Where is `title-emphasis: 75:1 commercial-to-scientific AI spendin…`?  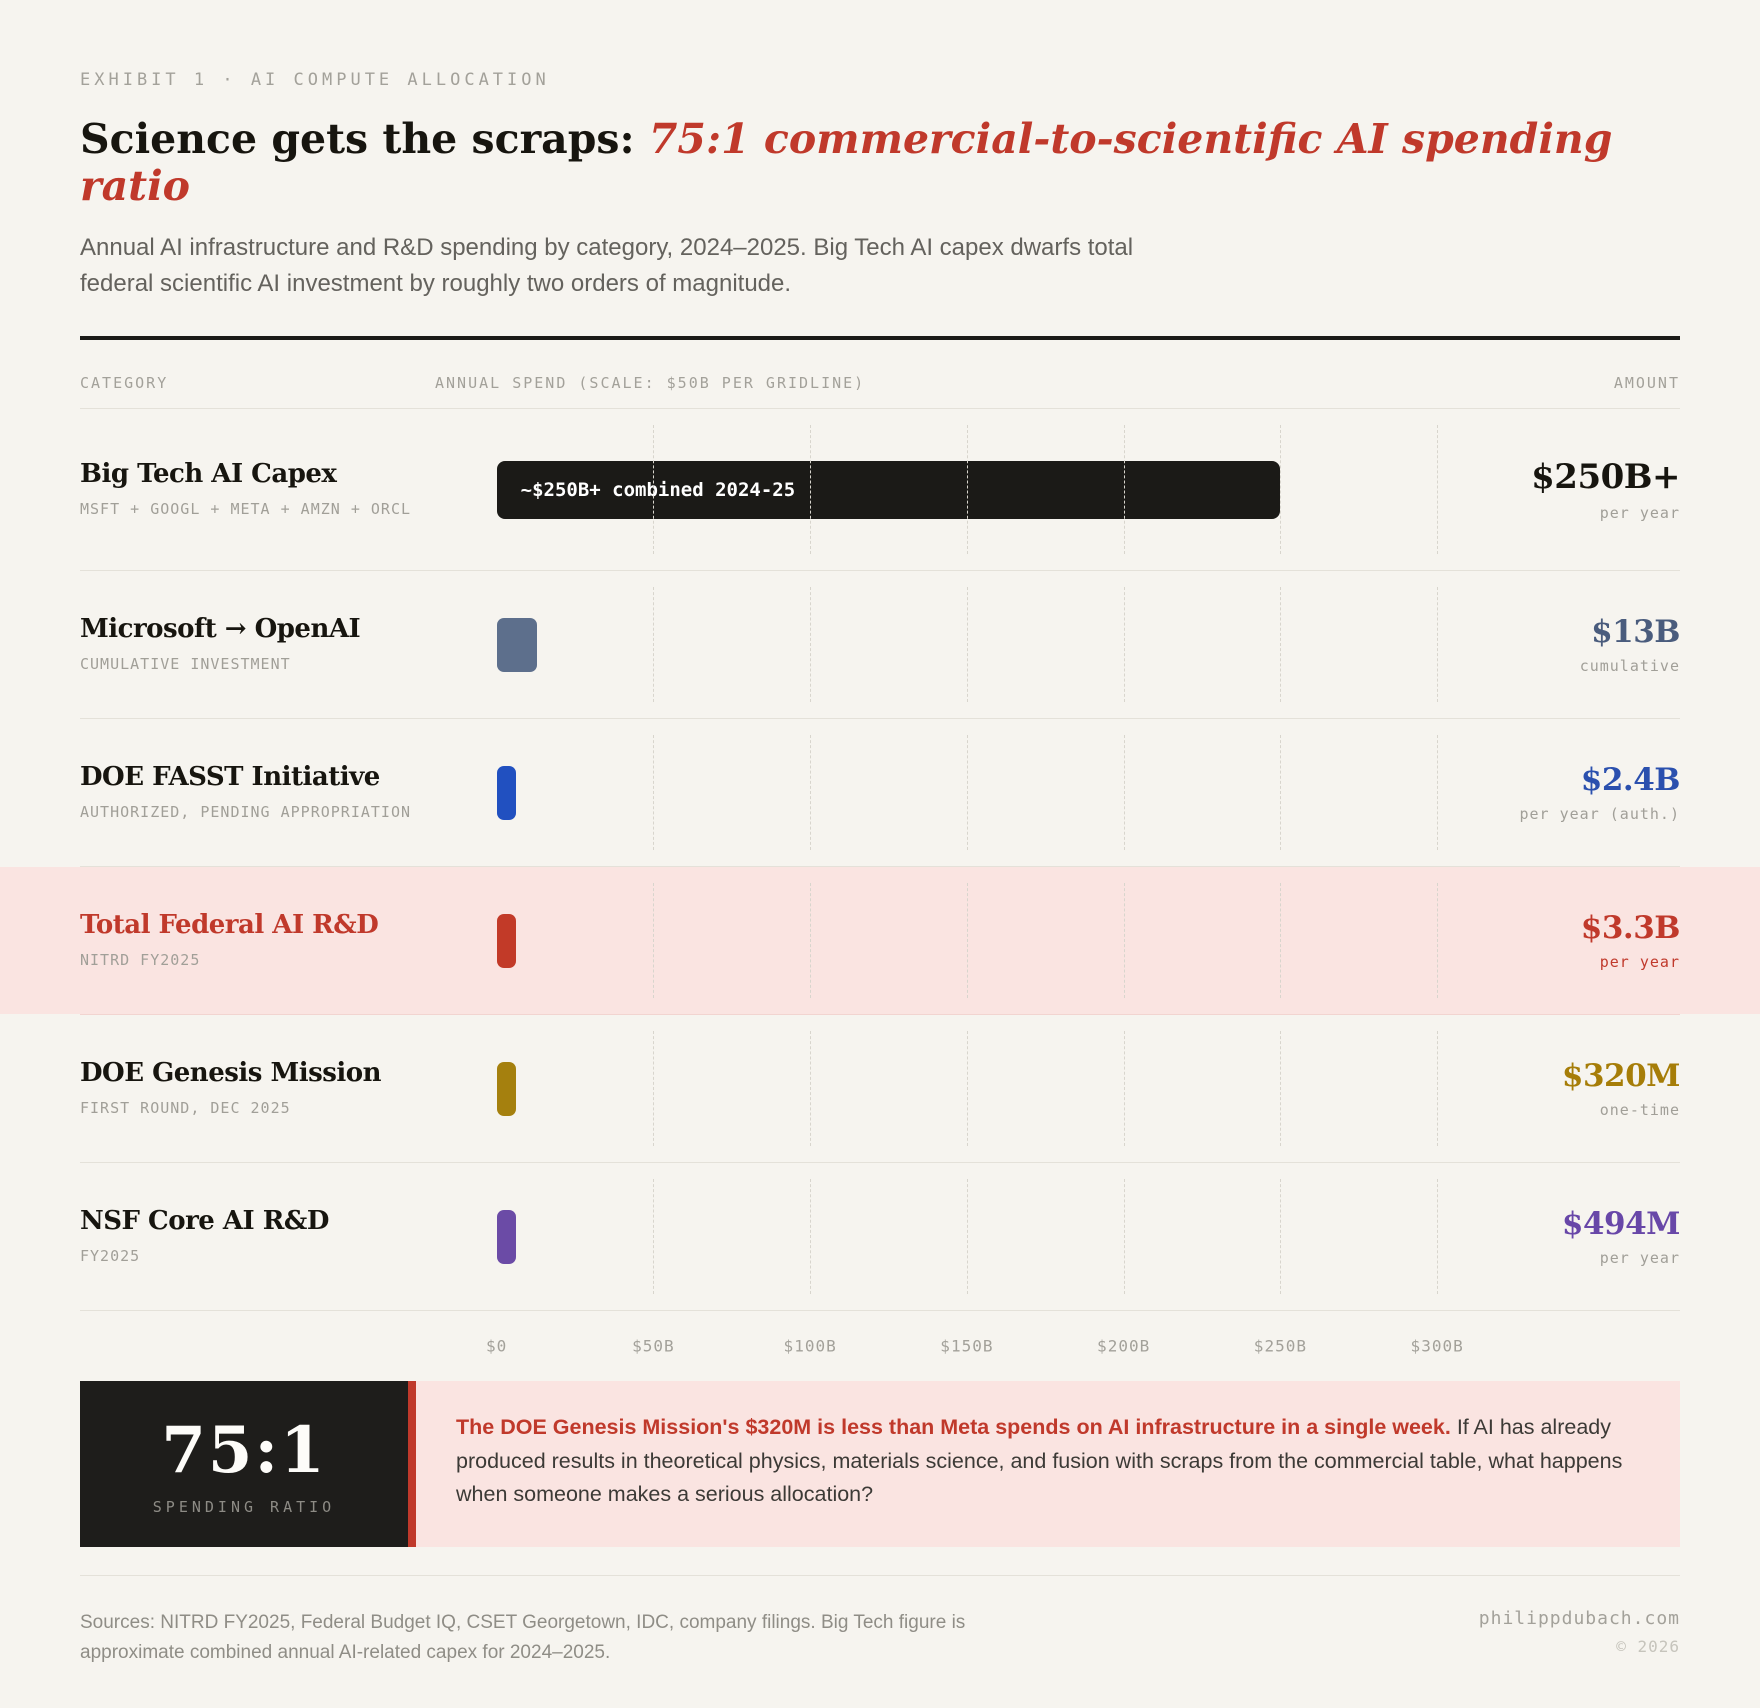
title-emphasis: 75:1 commercial-to-scientific AI spendin… is located at coordinates (846, 163).